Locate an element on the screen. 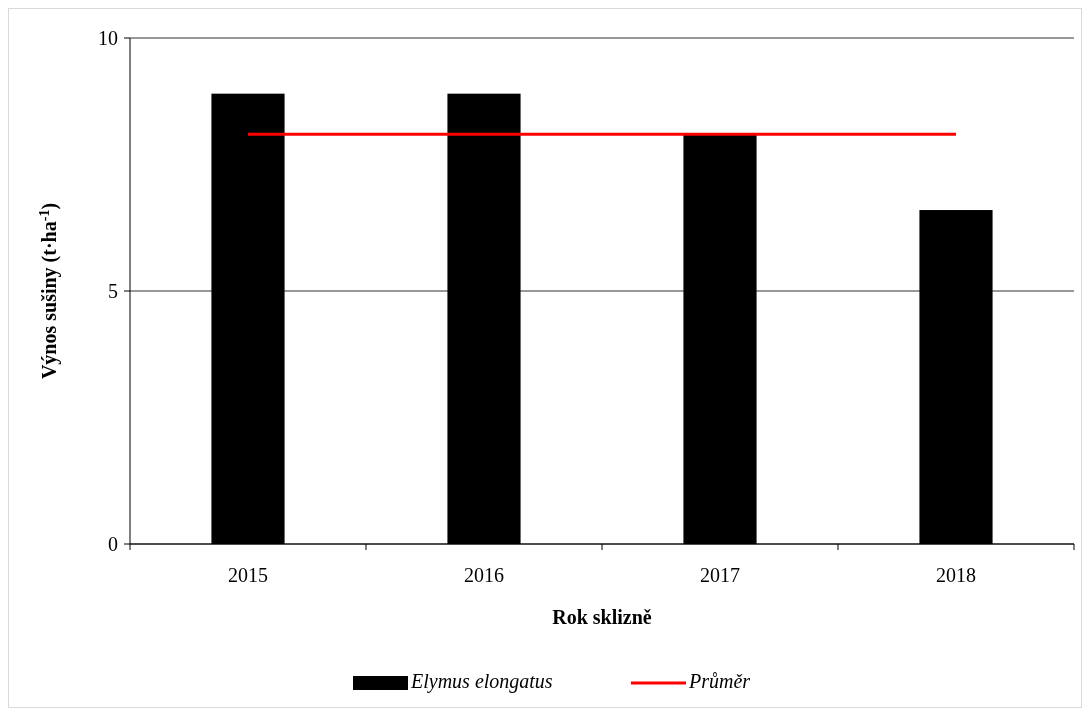  y-tick-label: 0 is located at coordinates (113, 544).